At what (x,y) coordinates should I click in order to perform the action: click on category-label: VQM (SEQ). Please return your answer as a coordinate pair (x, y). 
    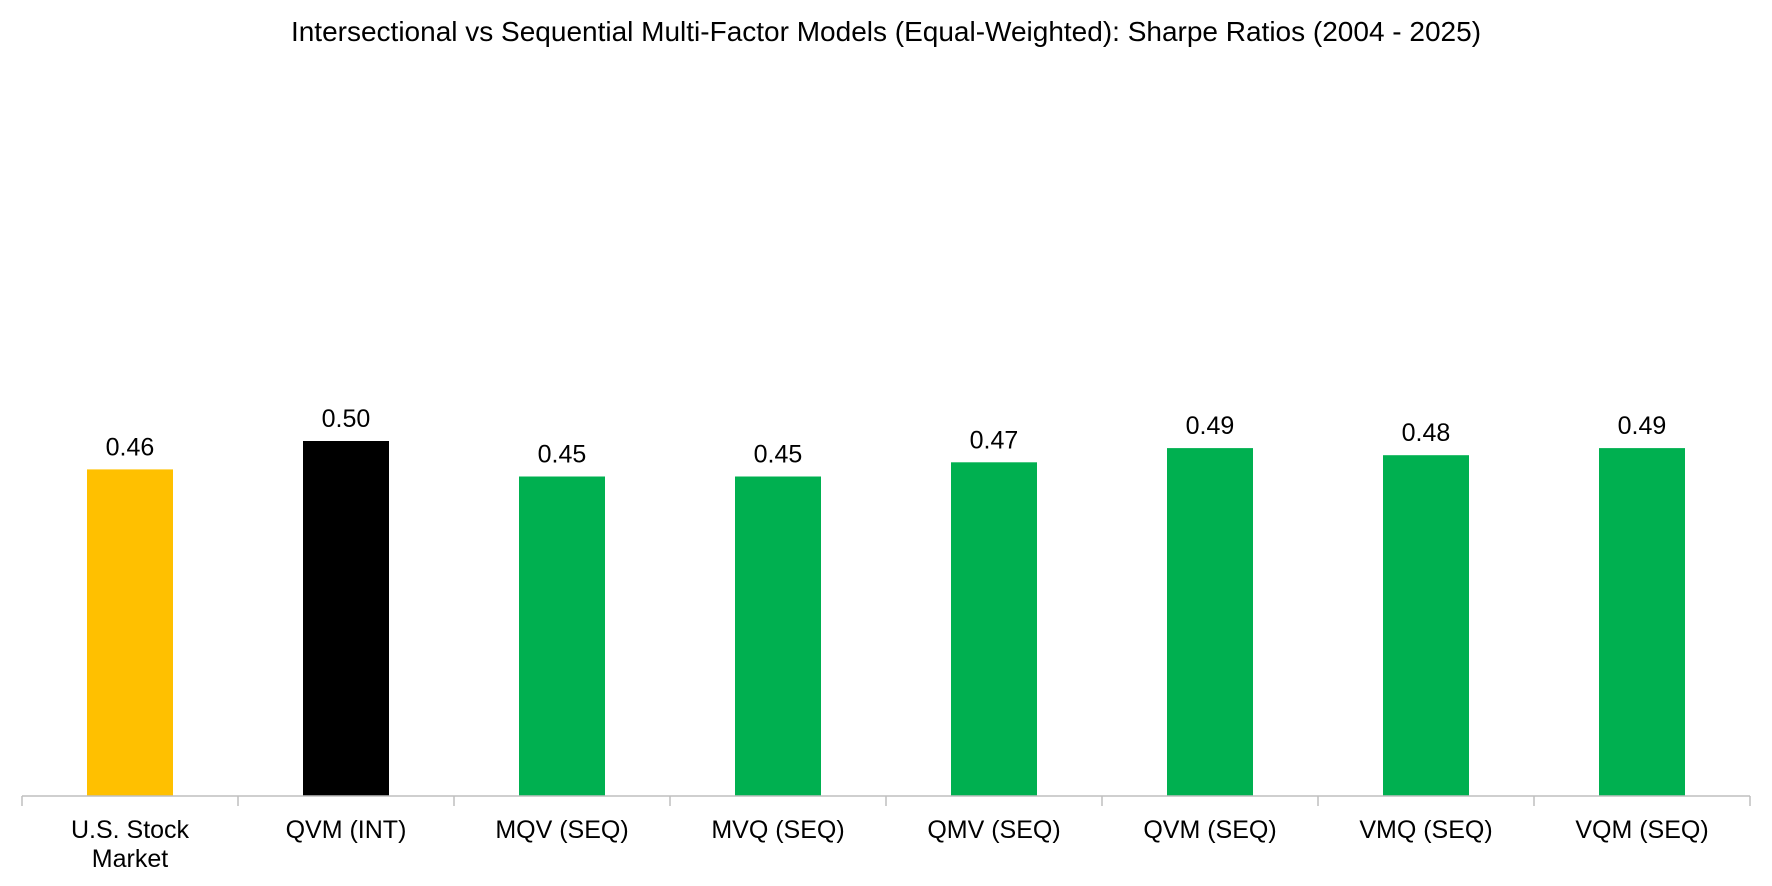
    Looking at the image, I should click on (1641, 830).